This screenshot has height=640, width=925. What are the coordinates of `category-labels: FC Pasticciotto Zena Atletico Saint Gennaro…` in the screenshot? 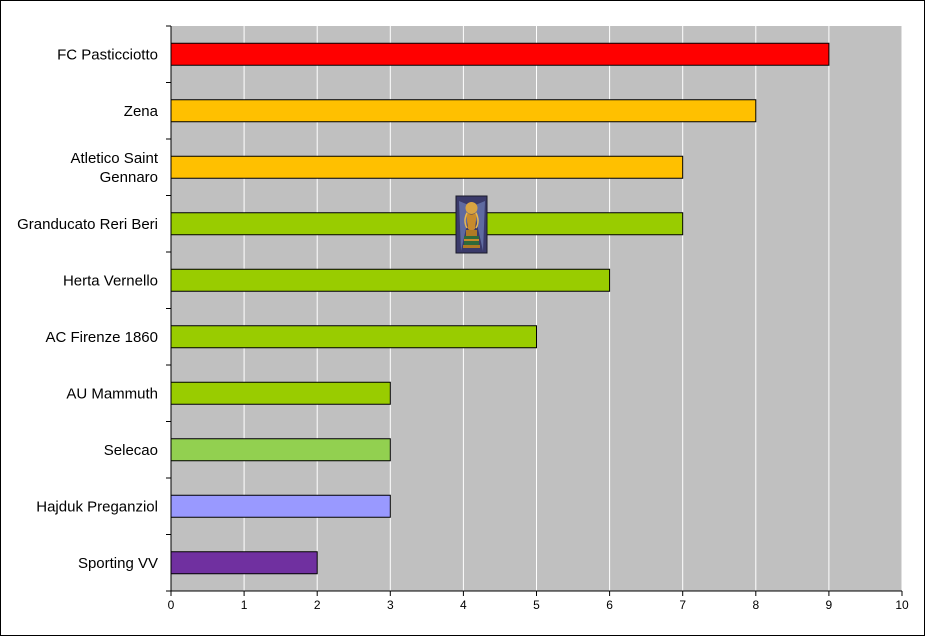 It's located at (88, 309).